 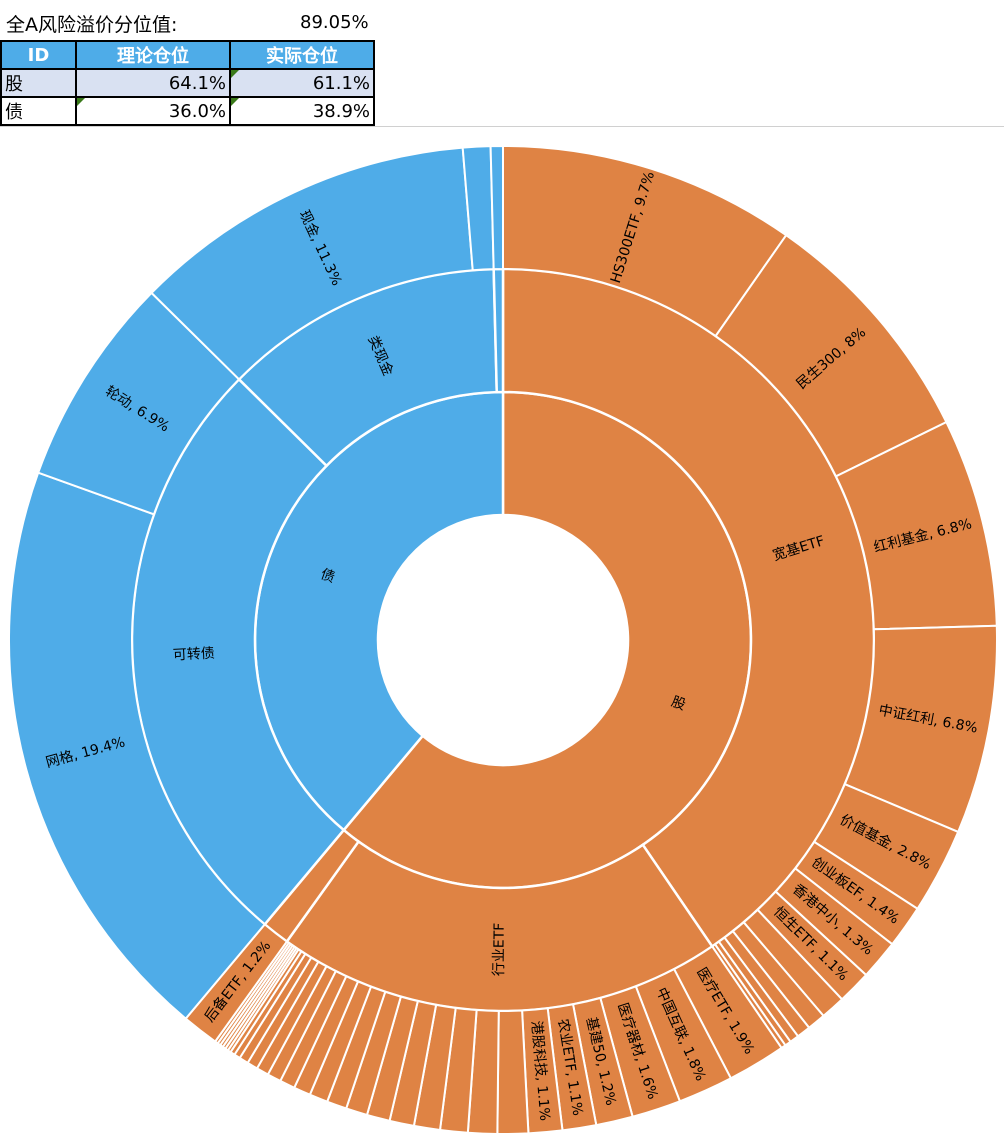 I want to click on sunburst-segment, so click(x=498, y=330).